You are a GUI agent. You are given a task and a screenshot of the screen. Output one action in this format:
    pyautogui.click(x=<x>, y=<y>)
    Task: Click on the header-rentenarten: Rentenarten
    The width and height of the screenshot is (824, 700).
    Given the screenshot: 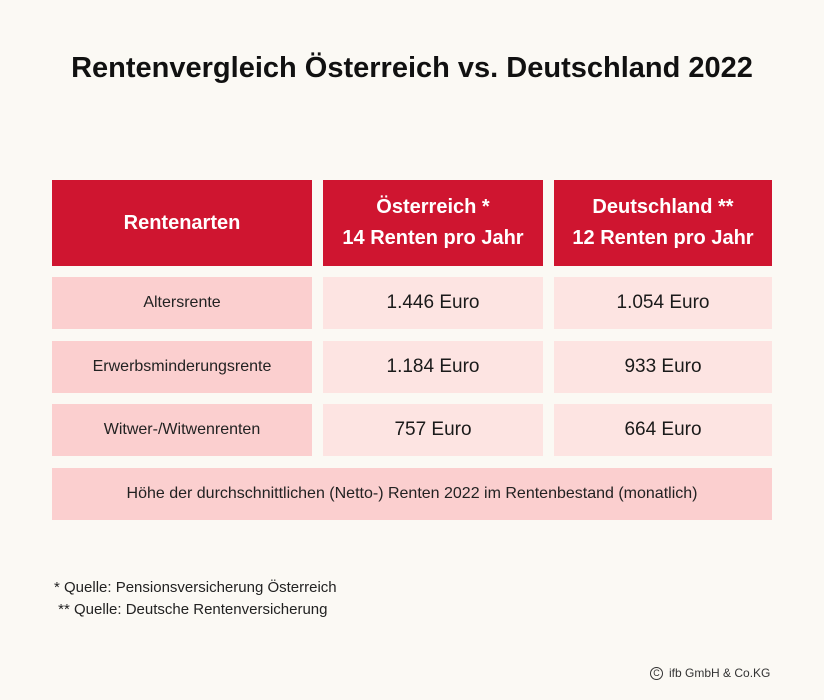 What is the action you would take?
    pyautogui.click(x=182, y=223)
    